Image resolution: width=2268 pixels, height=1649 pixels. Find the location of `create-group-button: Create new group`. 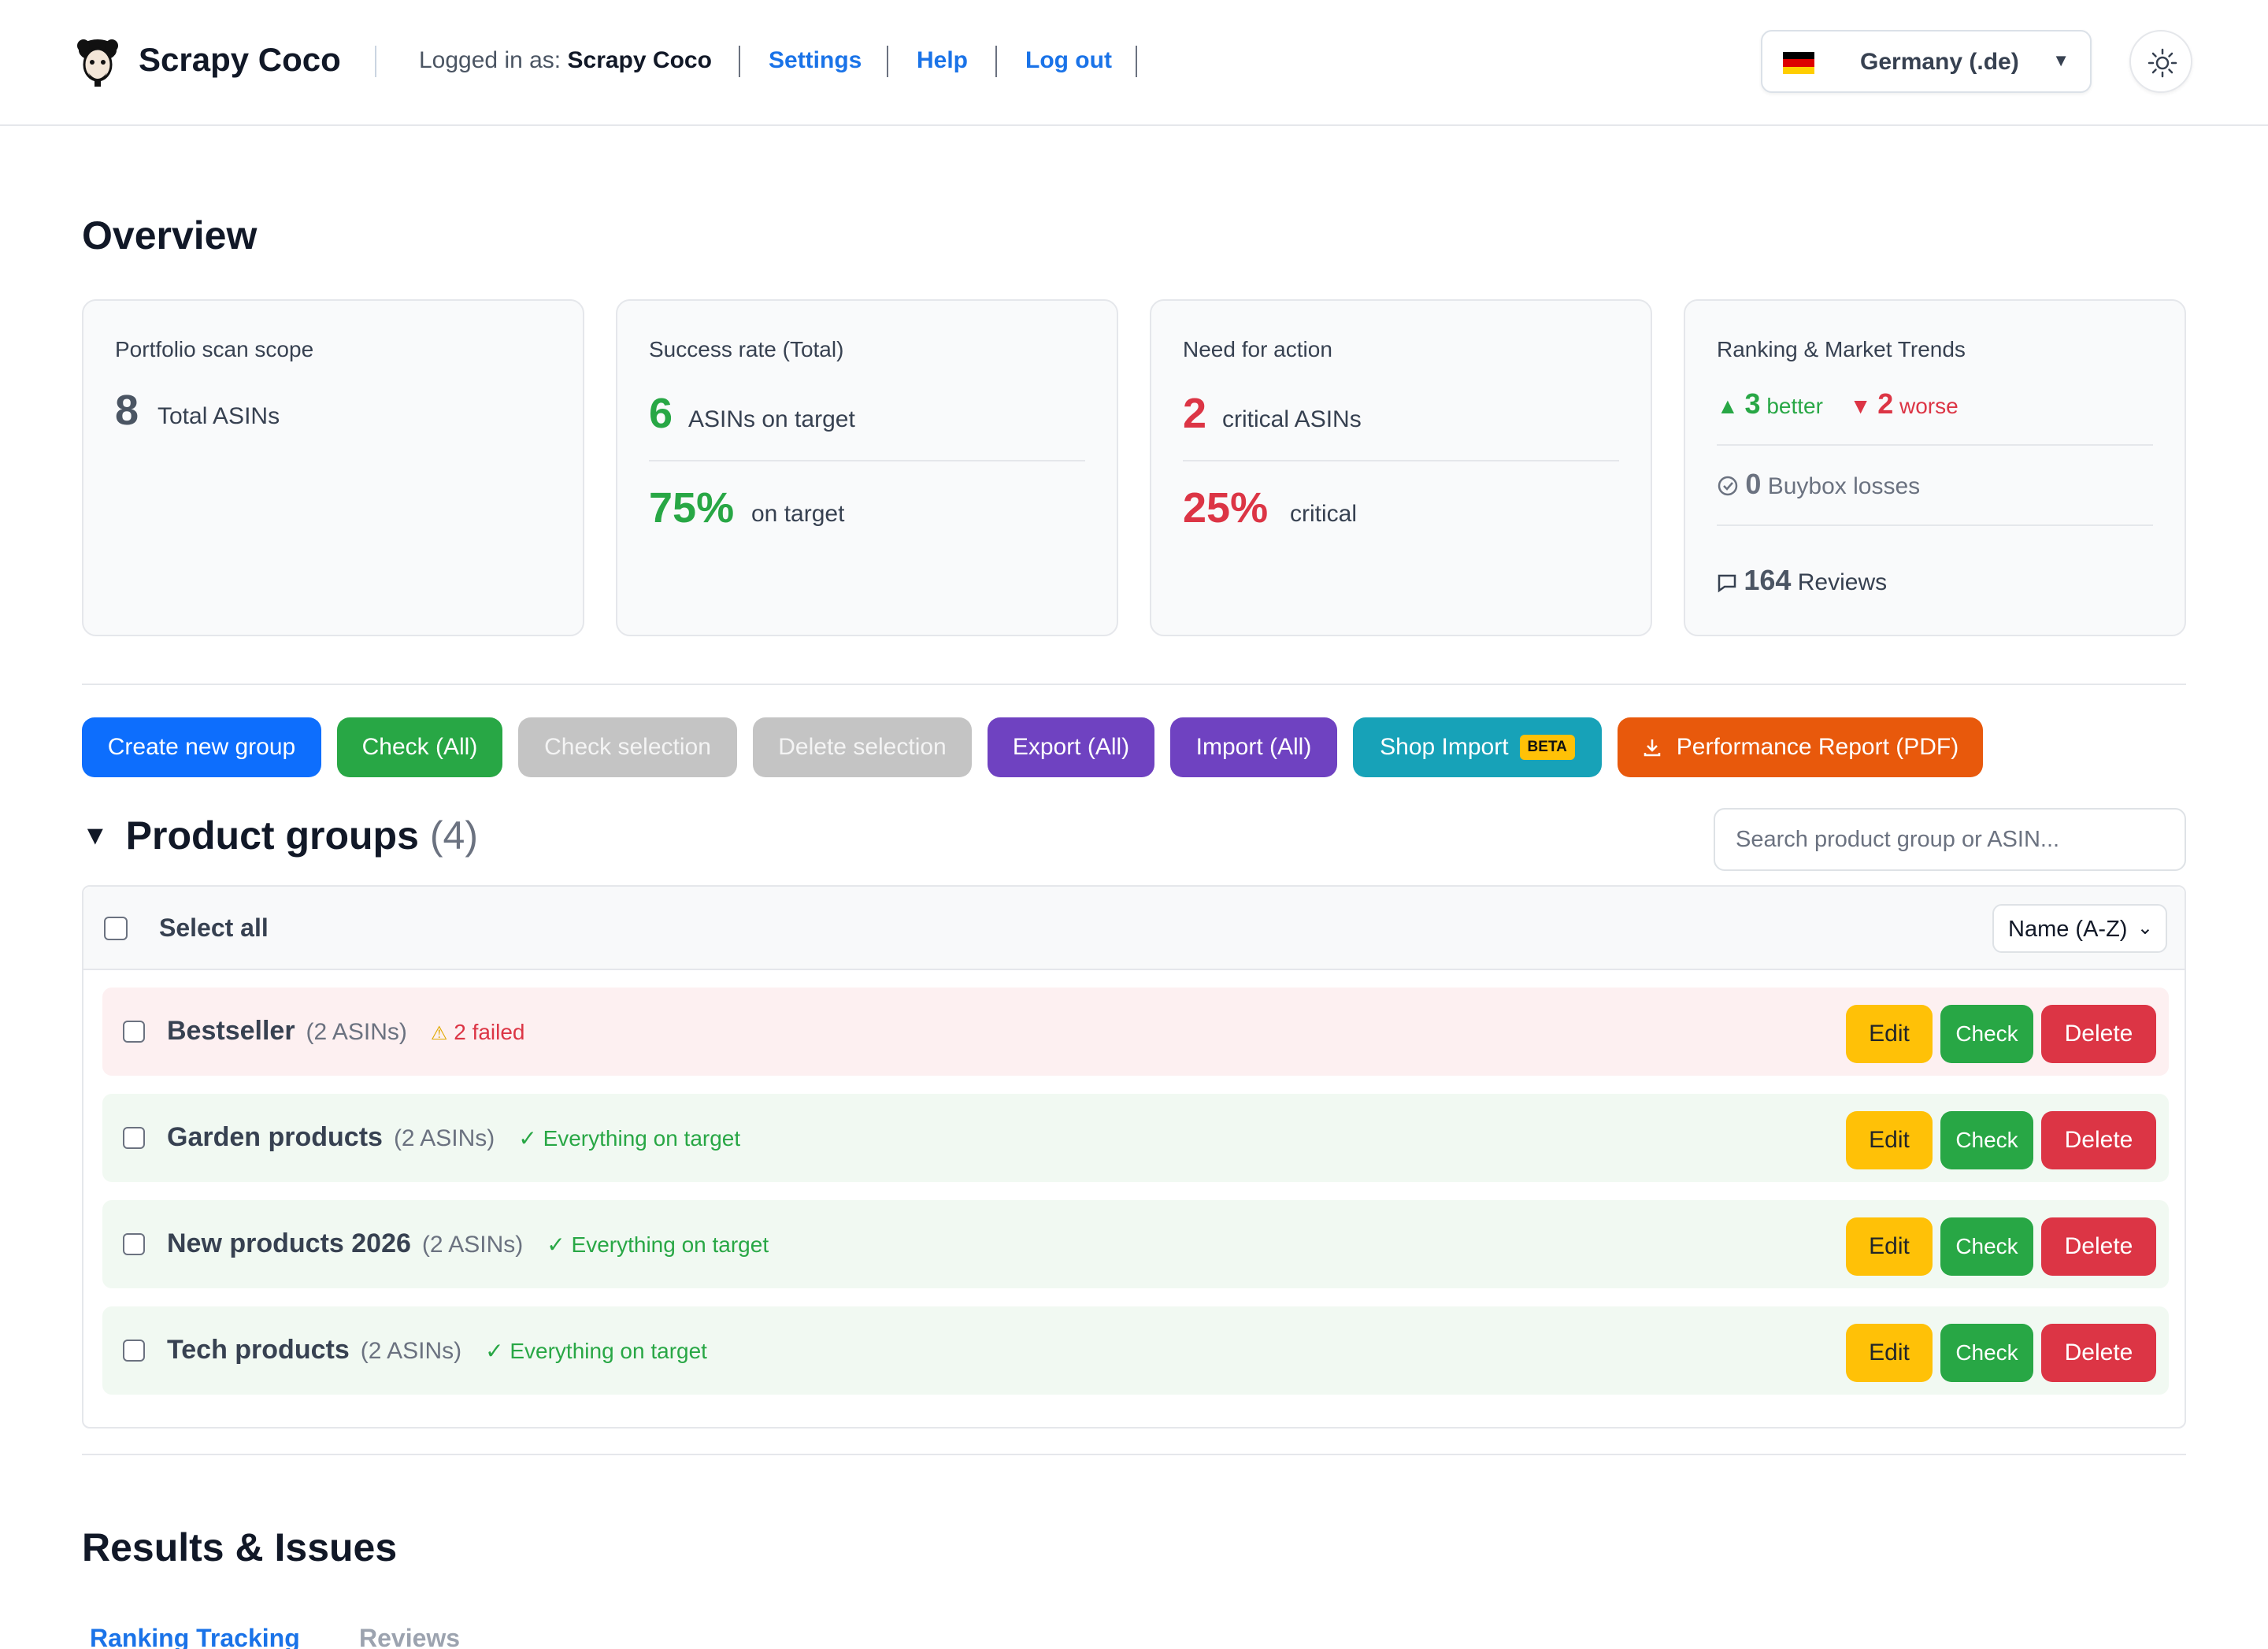

create-group-button: Create new group is located at coordinates (201, 747).